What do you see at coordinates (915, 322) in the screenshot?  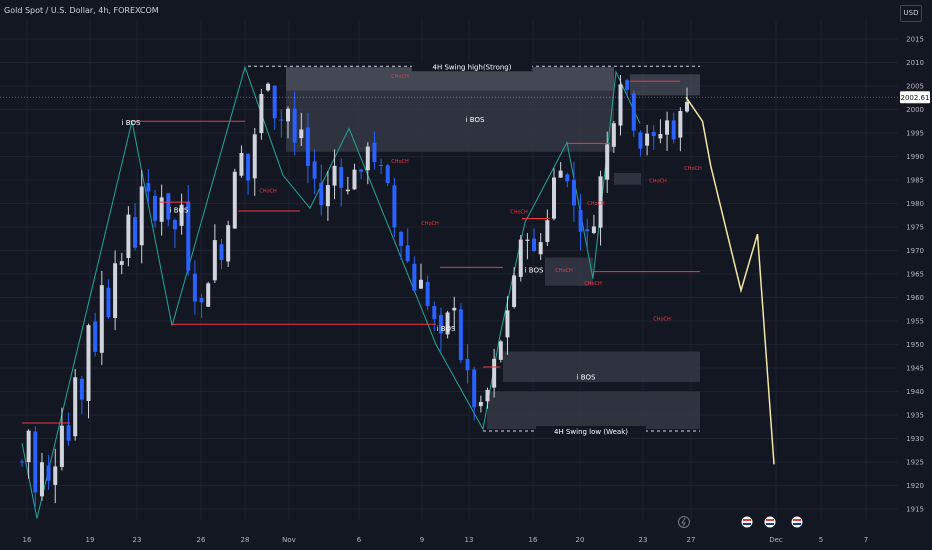 I see `y-tick-label: 1955` at bounding box center [915, 322].